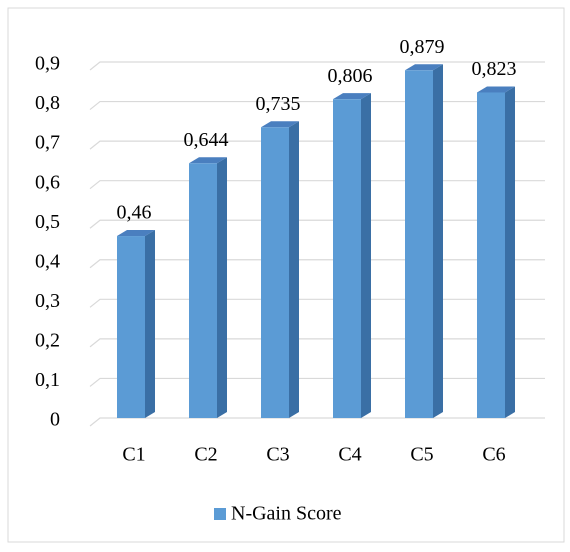  What do you see at coordinates (47, 261) in the screenshot?
I see `y-tick-label: 0,4` at bounding box center [47, 261].